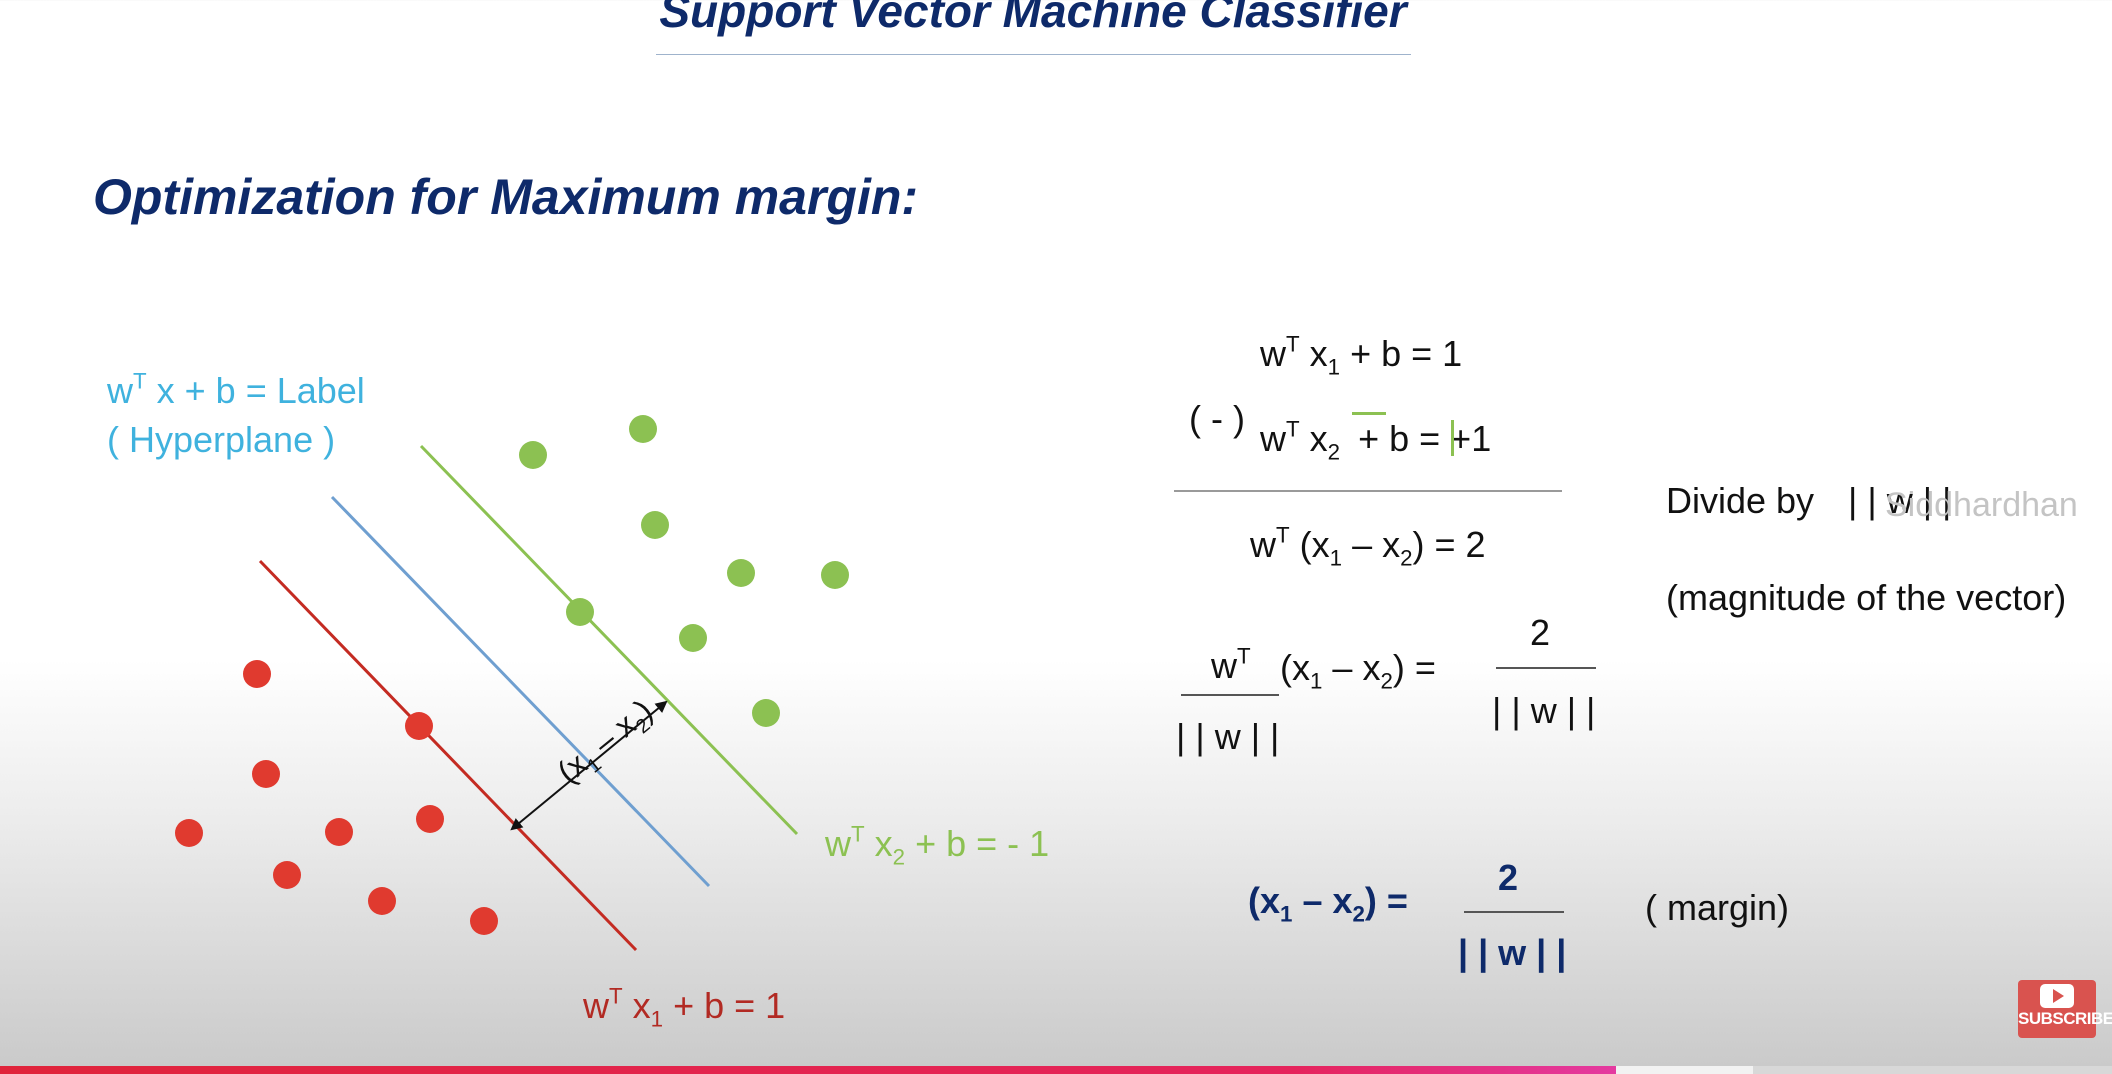 This screenshot has width=2112, height=1074. I want to click on progress-buffered, so click(1684, 1070).